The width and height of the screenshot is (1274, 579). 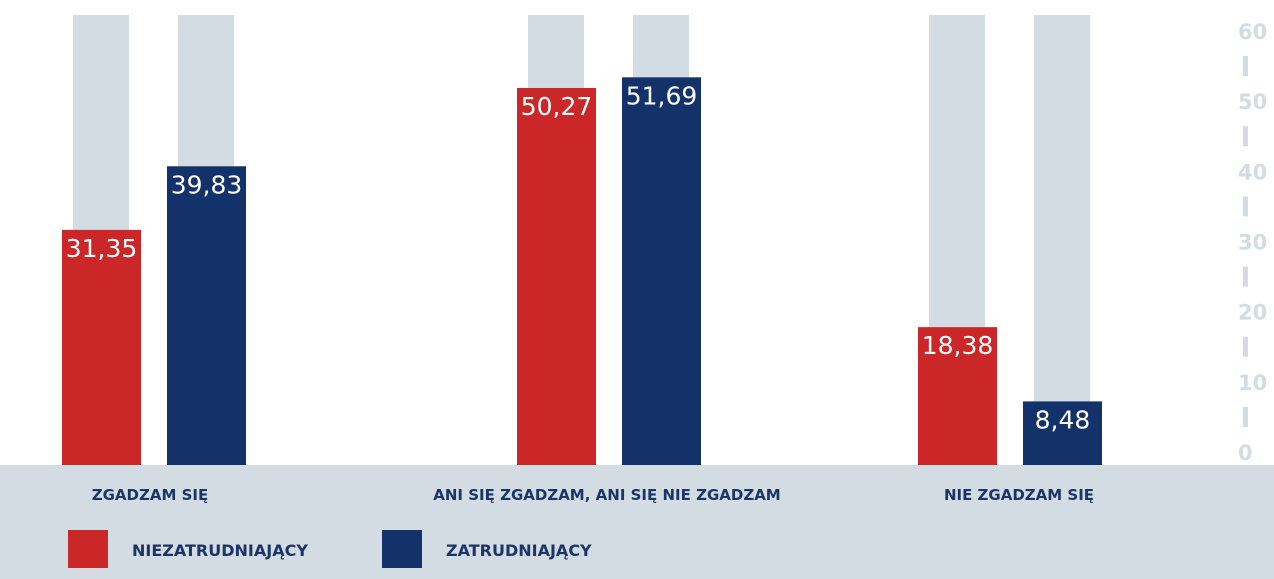 What do you see at coordinates (606, 495) in the screenshot?
I see `x-tick-label: ANI SIĘ ZGADZAM, ANI SIĘ NIE ZGADZAM` at bounding box center [606, 495].